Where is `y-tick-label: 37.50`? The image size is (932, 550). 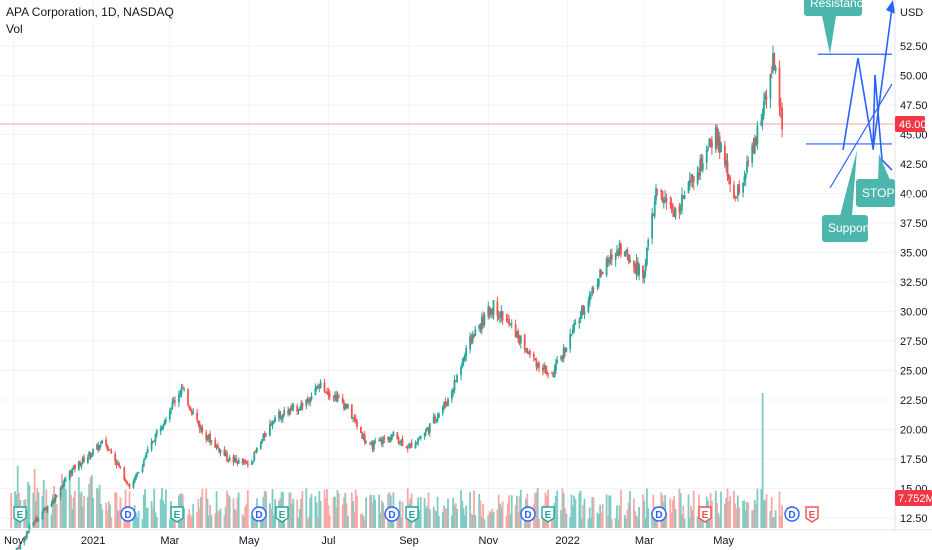
y-tick-label: 37.50 is located at coordinates (914, 224).